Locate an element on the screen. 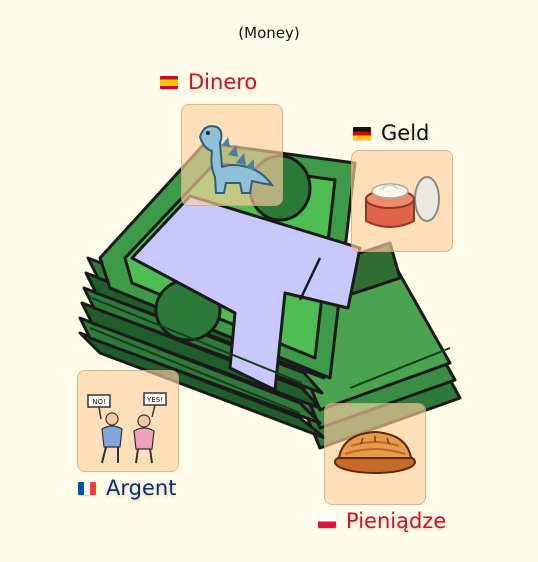 The image size is (538, 562). pie-card is located at coordinates (375, 454).